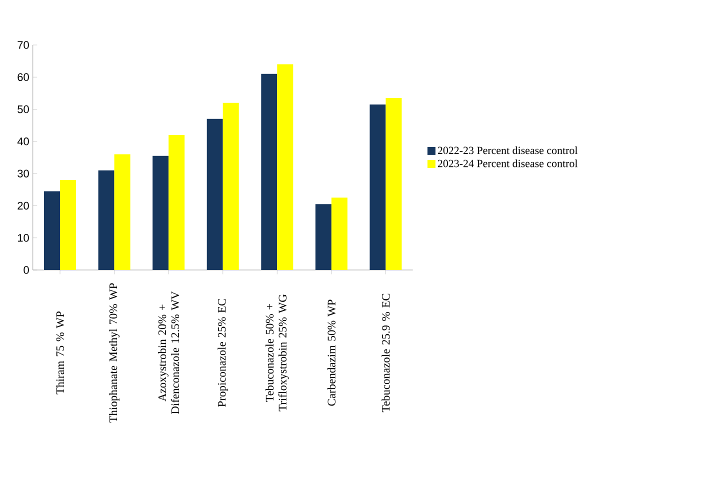 Image resolution: width=711 pixels, height=488 pixels. Describe the element at coordinates (23, 77) in the screenshot. I see `y-tick-label: 60` at that location.